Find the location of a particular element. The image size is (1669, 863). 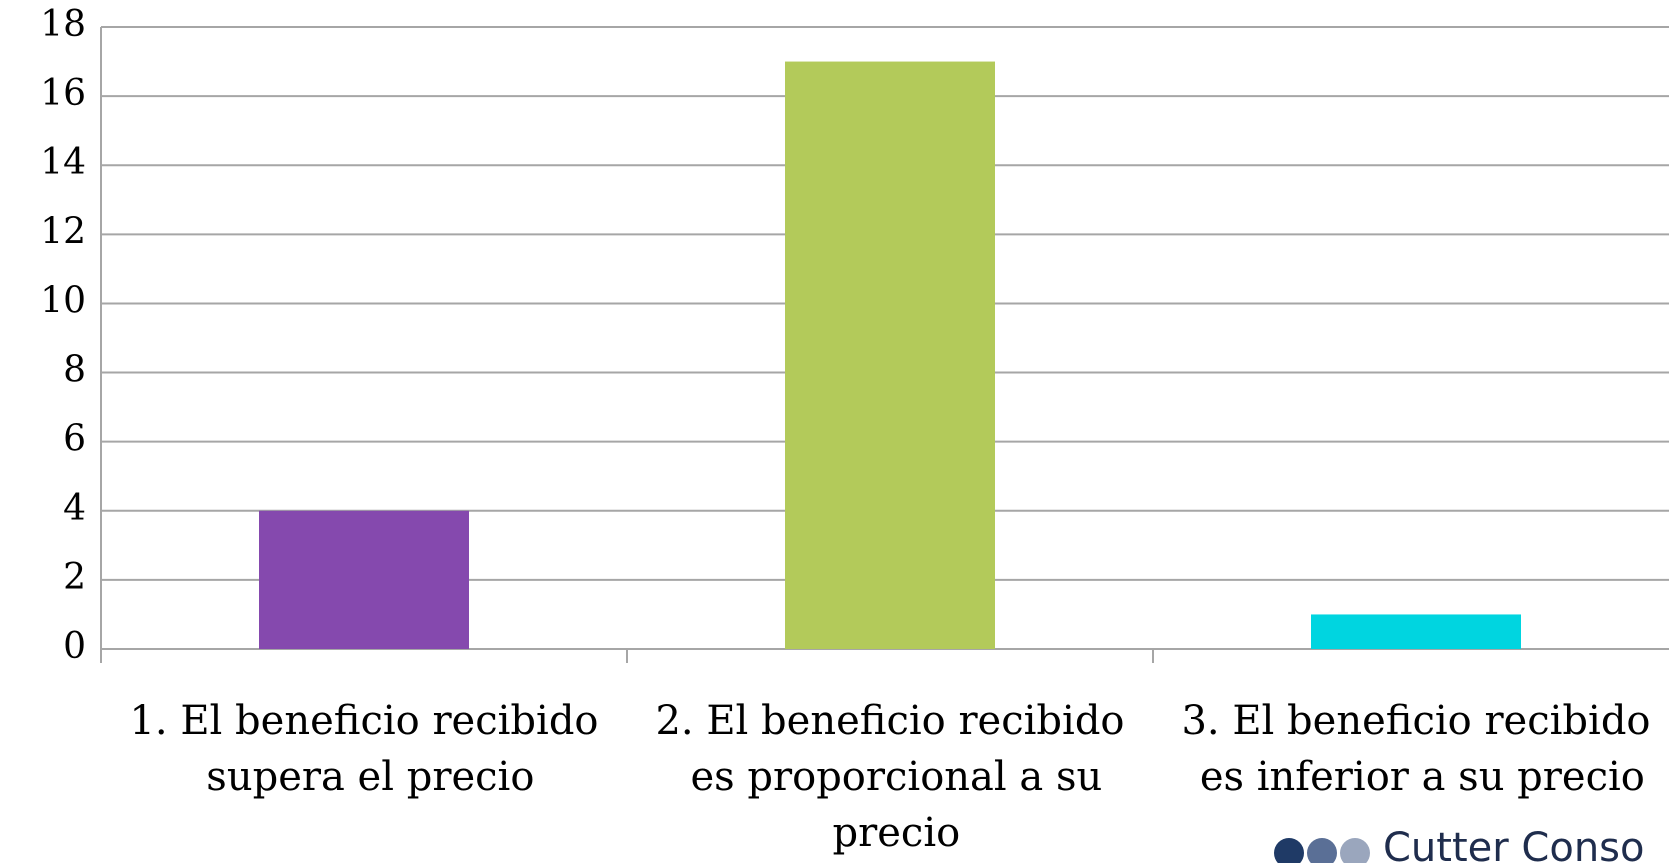

y-tick-label: 16 is located at coordinates (63, 93).